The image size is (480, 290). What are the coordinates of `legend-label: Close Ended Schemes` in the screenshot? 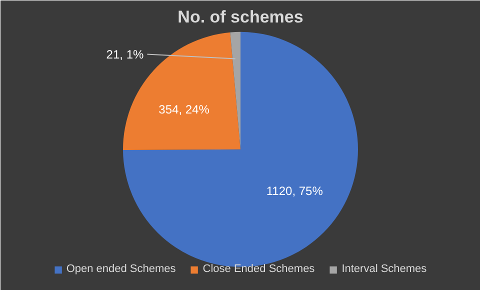 It's located at (258, 269).